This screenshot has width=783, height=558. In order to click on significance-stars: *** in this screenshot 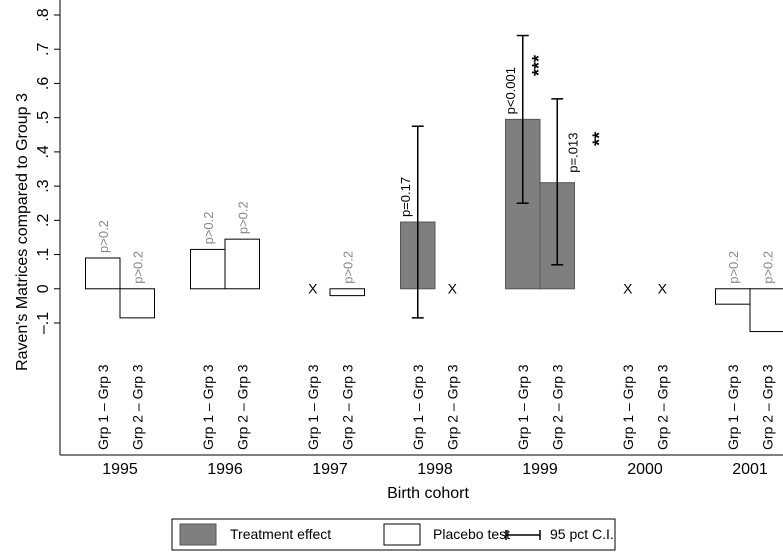, I will do `click(539, 65)`.